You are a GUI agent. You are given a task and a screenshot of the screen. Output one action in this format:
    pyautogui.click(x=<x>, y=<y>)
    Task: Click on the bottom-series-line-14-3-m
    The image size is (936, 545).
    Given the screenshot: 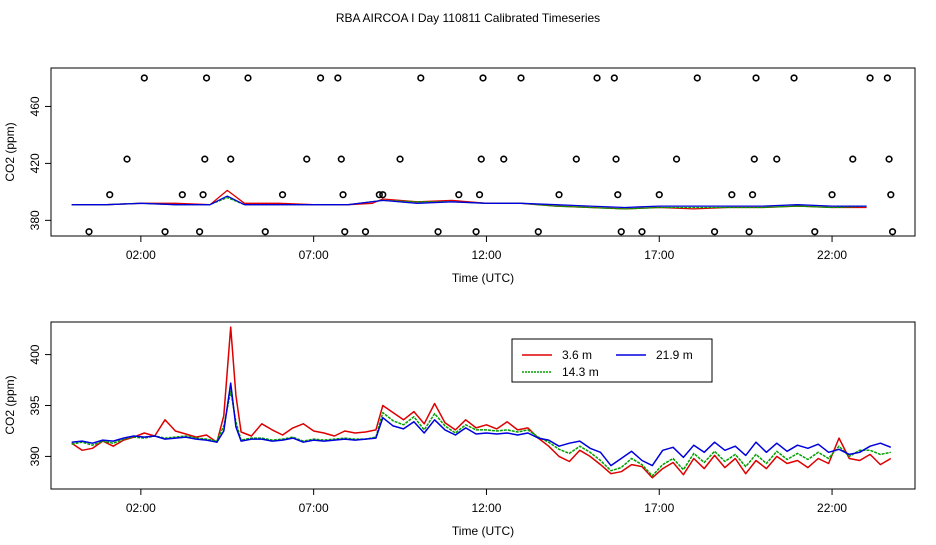 What is the action you would take?
    pyautogui.click(x=481, y=433)
    